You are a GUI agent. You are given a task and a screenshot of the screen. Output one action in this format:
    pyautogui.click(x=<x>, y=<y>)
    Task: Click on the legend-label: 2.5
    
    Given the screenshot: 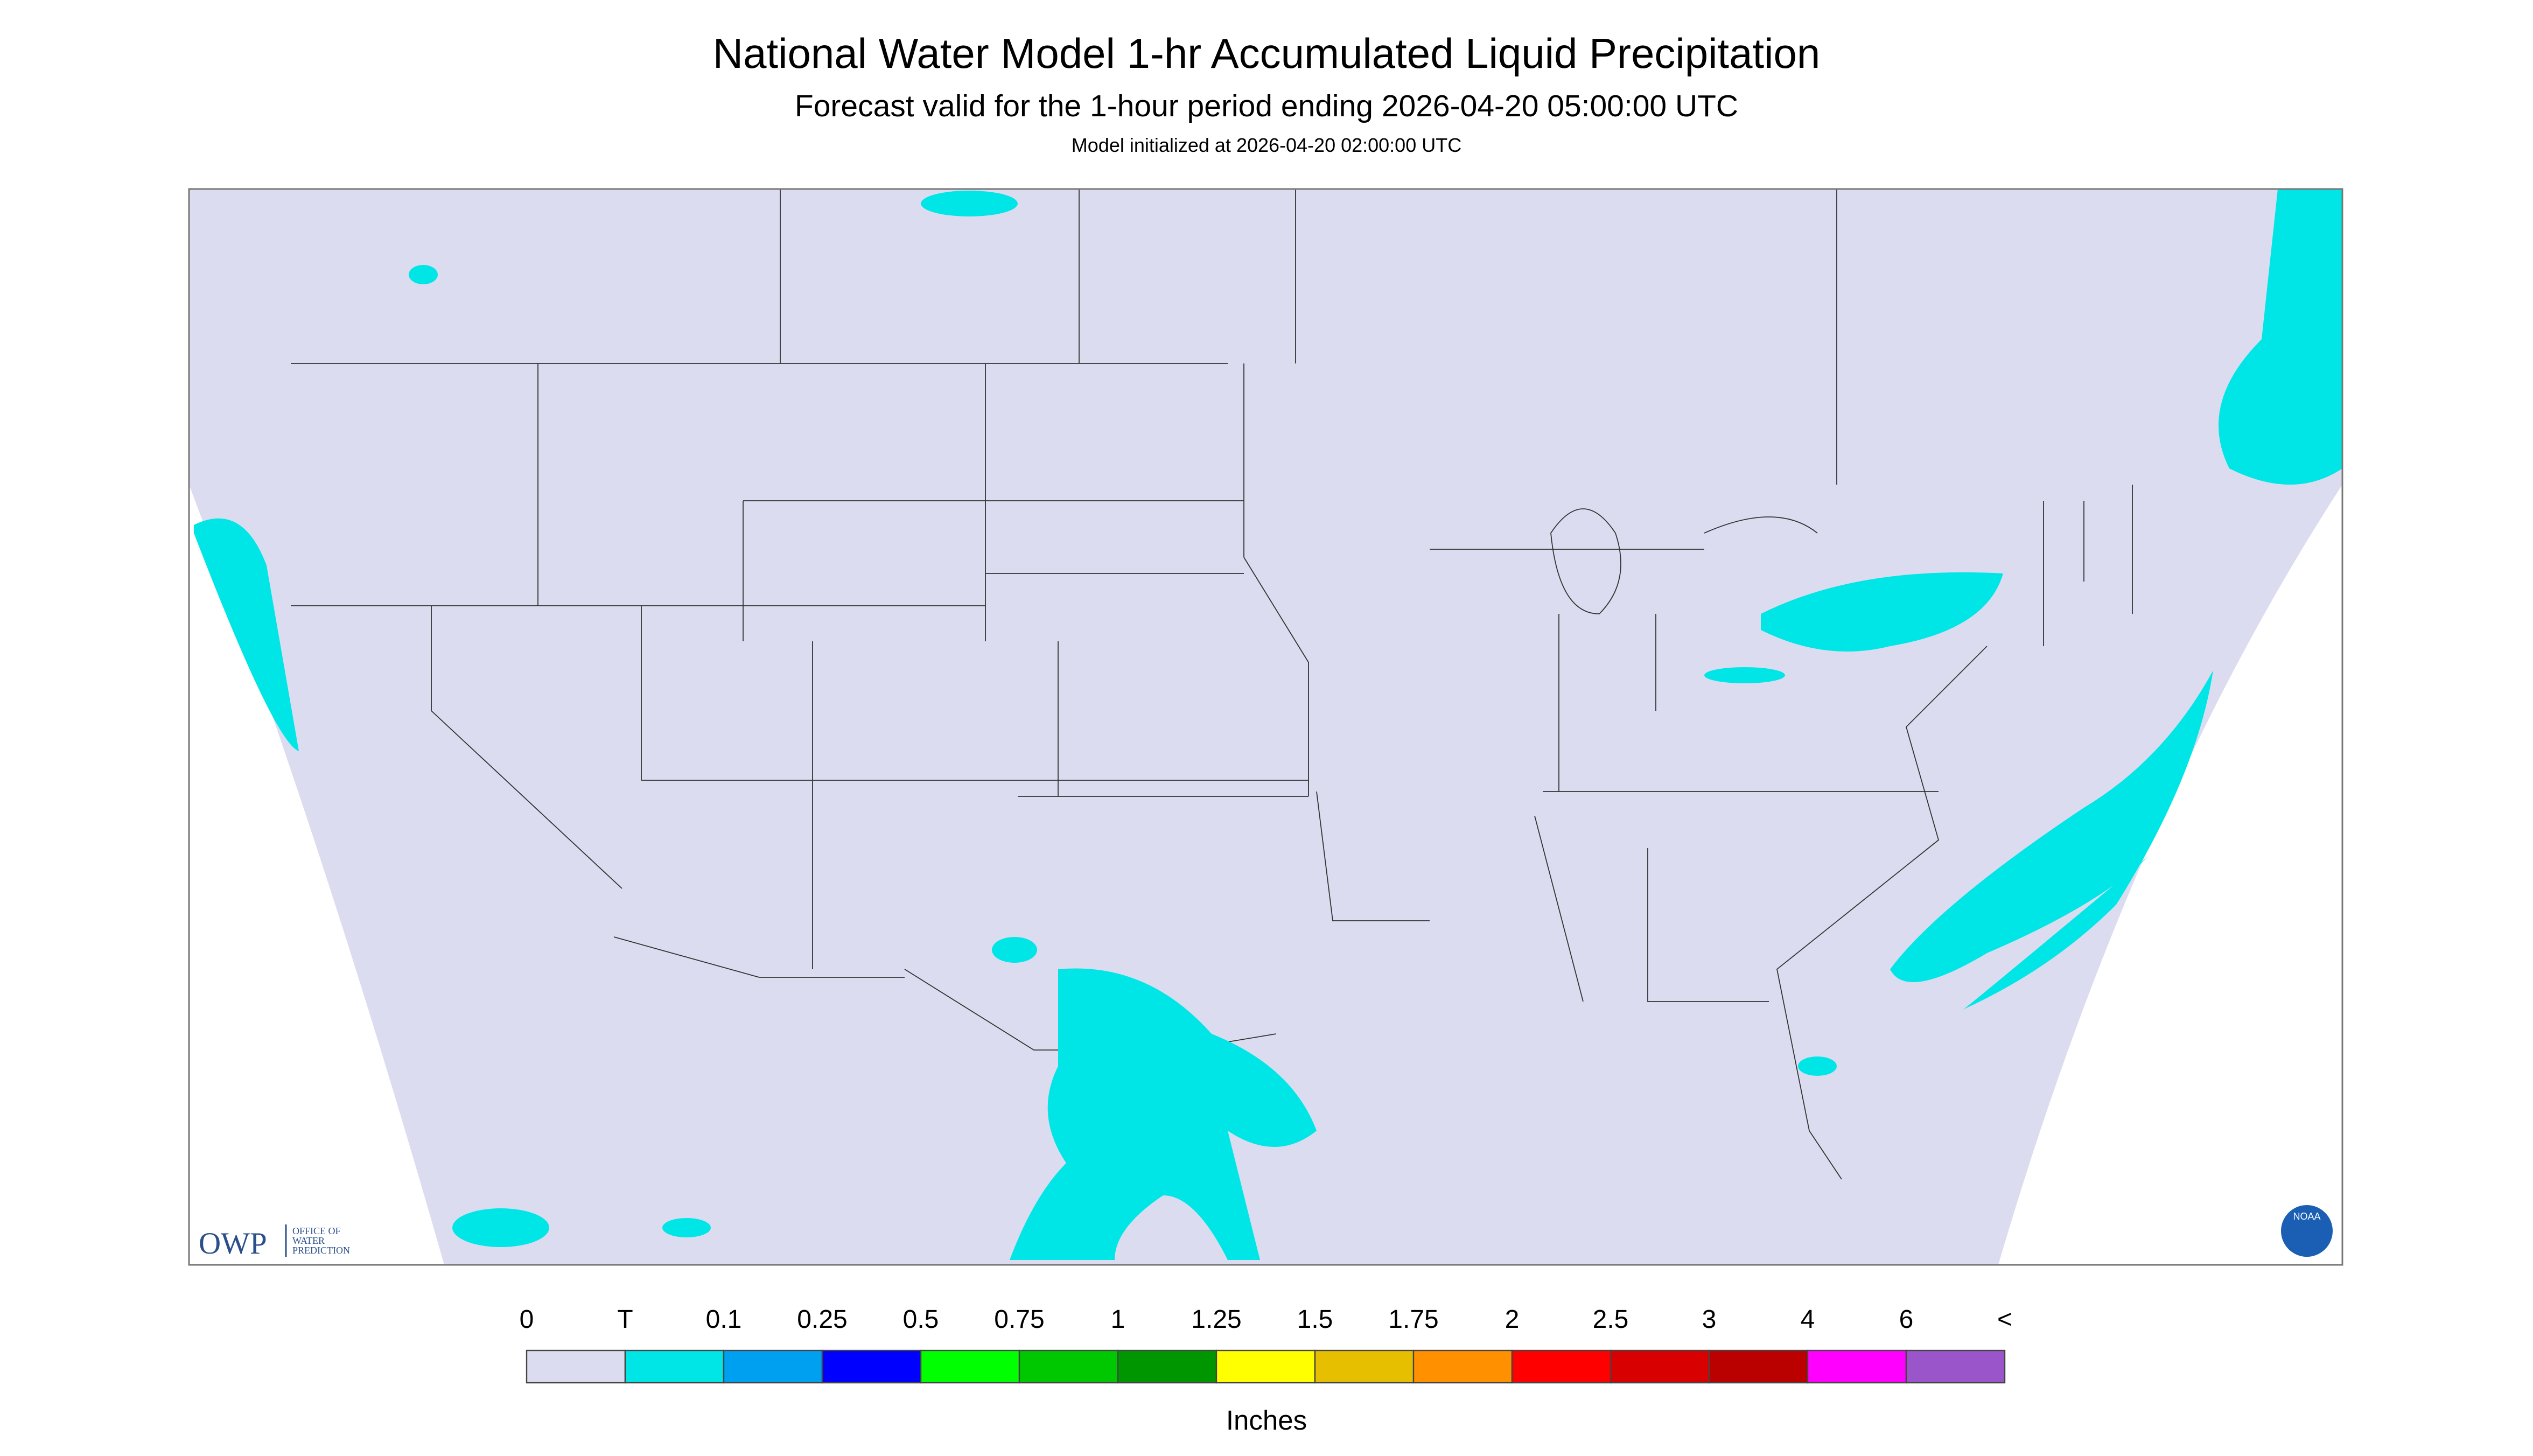 What is the action you would take?
    pyautogui.click(x=1611, y=1319)
    